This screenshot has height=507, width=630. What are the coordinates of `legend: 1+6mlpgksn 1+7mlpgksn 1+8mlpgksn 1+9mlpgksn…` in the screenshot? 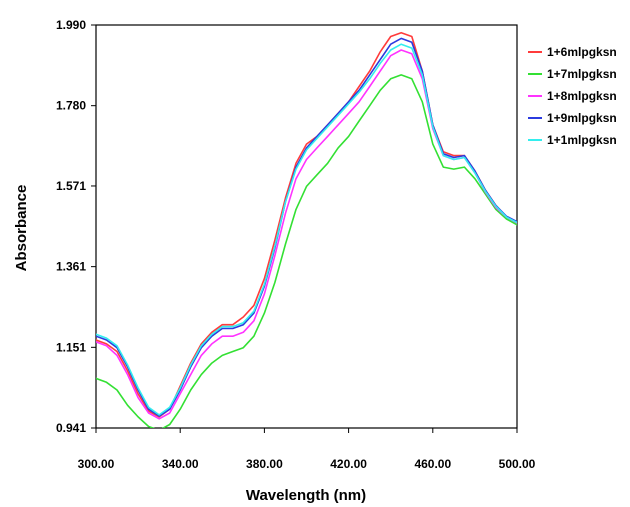 It's located at (572, 96).